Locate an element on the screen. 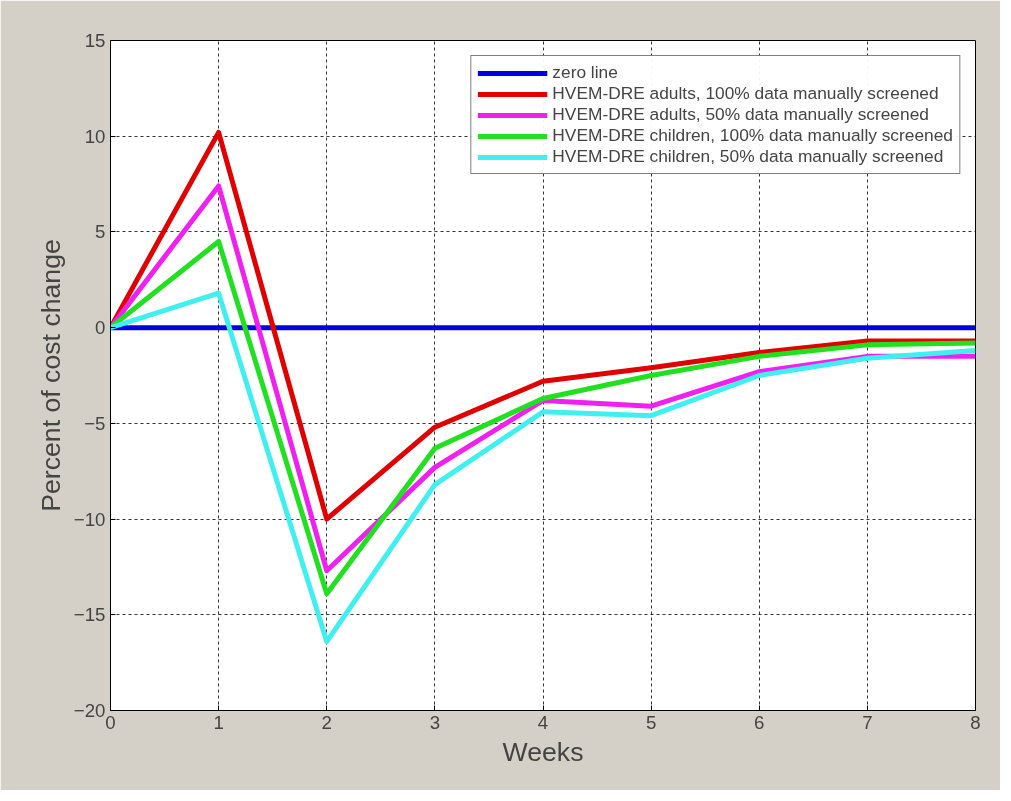 This screenshot has width=1011, height=801. y-tick-label: −10 is located at coordinates (89, 519).